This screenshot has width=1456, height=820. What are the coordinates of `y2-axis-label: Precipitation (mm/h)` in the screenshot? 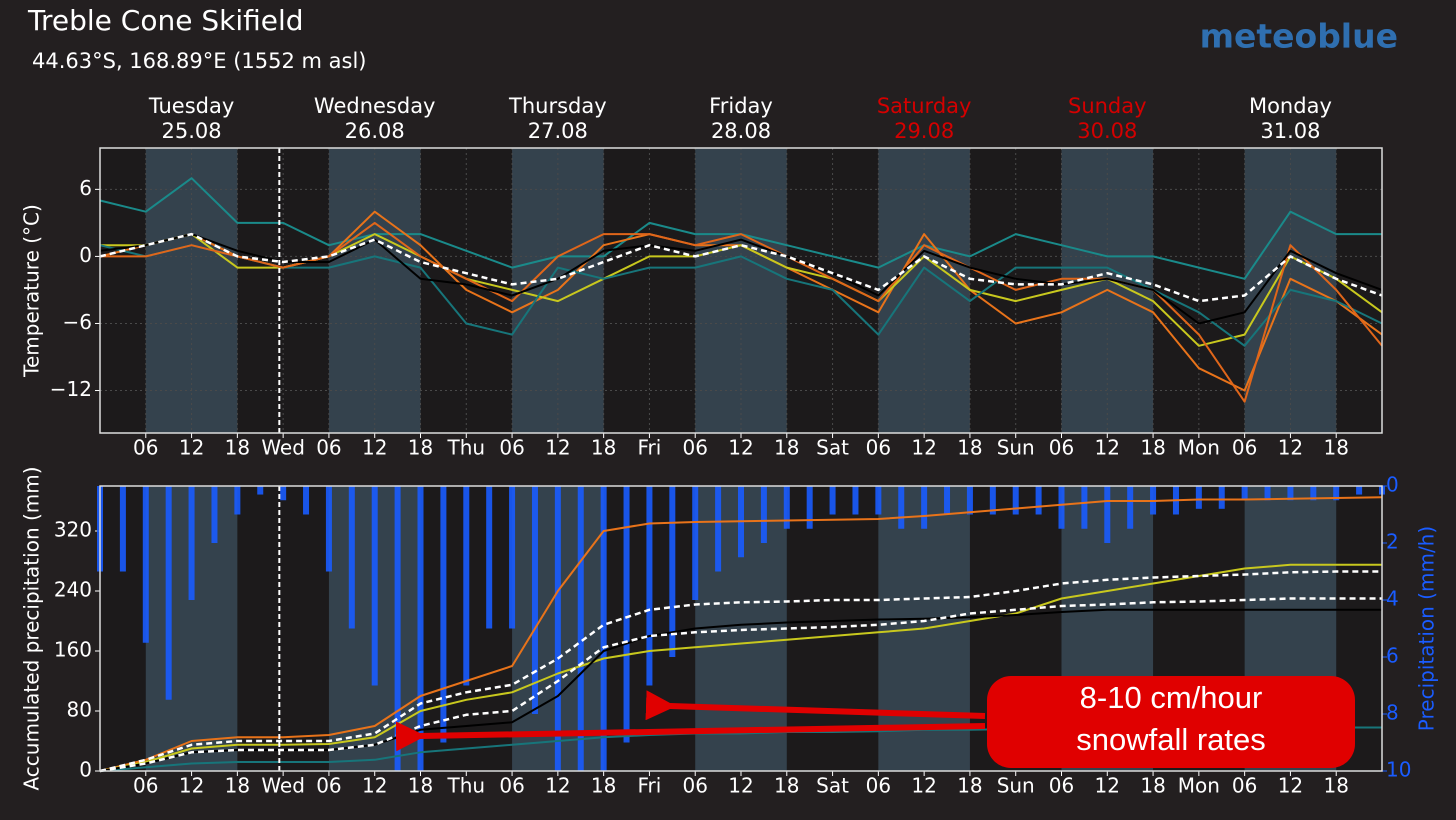 It's located at (1427, 628).